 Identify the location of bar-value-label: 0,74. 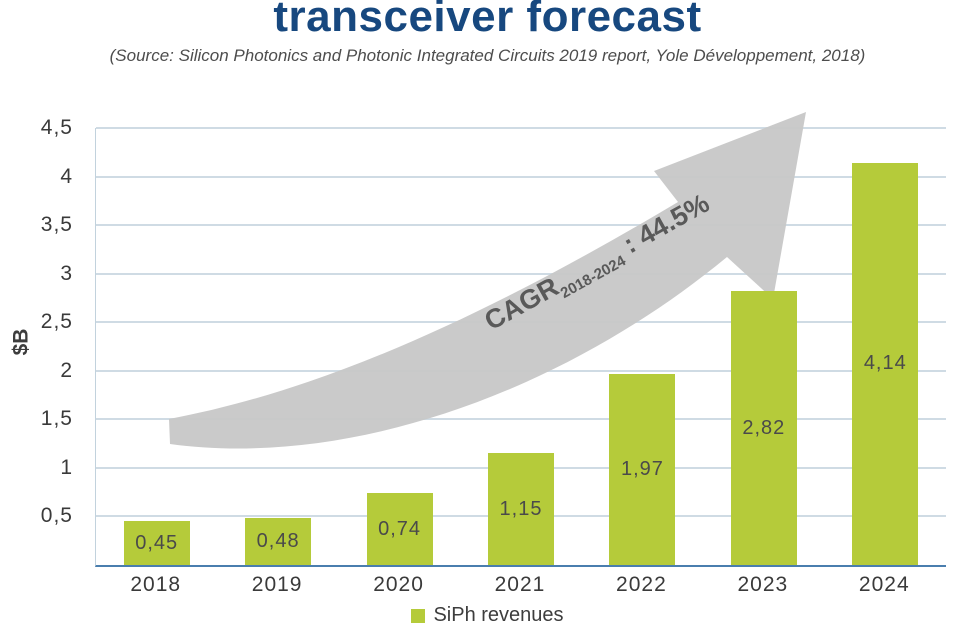
(400, 528).